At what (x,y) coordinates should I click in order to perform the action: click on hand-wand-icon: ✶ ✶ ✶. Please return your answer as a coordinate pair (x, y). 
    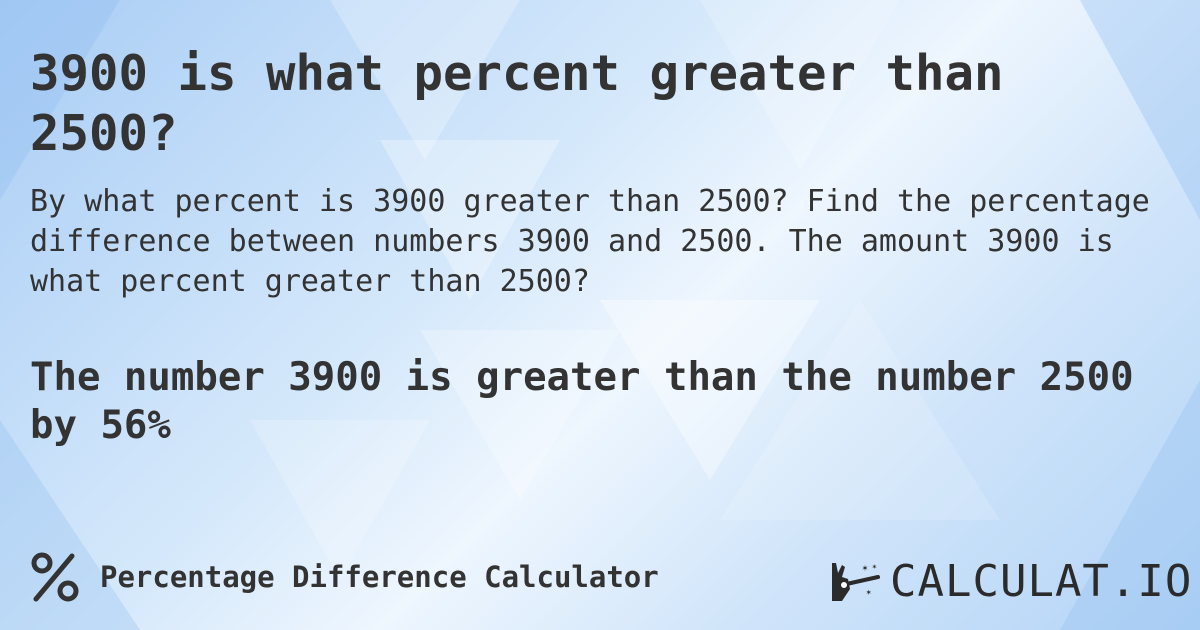
    Looking at the image, I should click on (856, 581).